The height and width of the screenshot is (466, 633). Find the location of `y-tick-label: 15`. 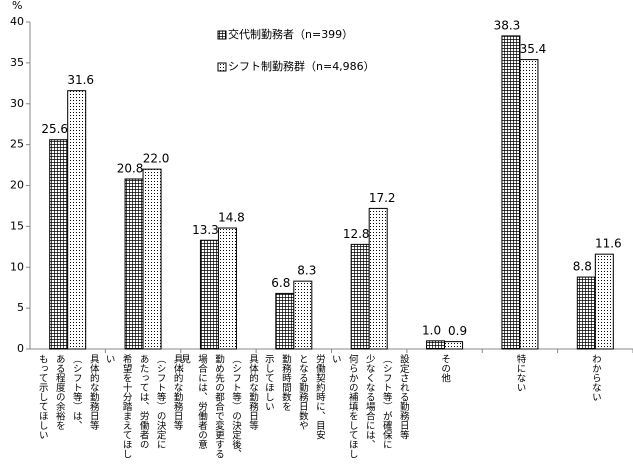

y-tick-label: 15 is located at coordinates (17, 225).